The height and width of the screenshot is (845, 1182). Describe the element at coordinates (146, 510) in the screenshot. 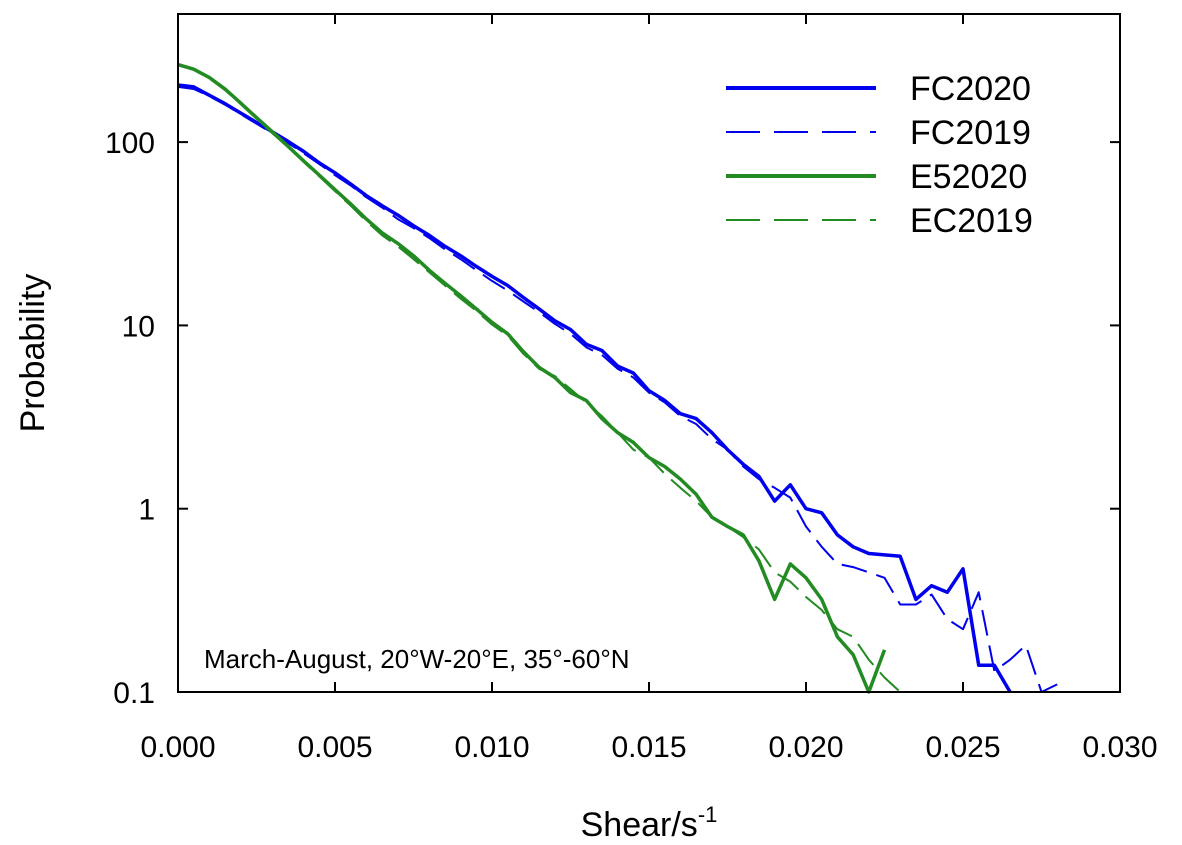

I see `y-tick-label: 1` at that location.